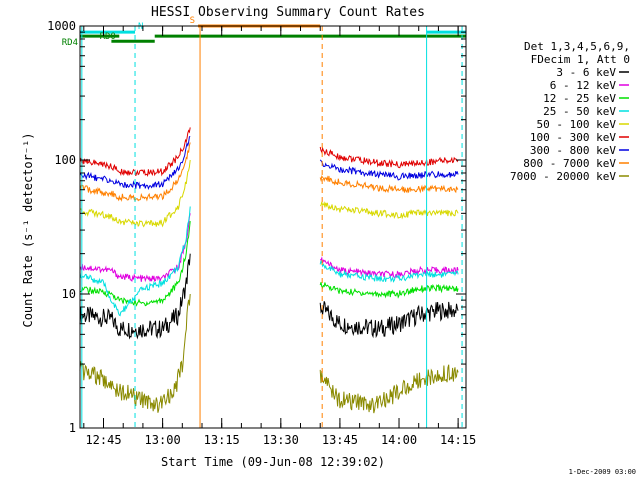  What do you see at coordinates (264, 32) in the screenshot?
I see `flag-bars: N S RD0 RD4` at bounding box center [264, 32].